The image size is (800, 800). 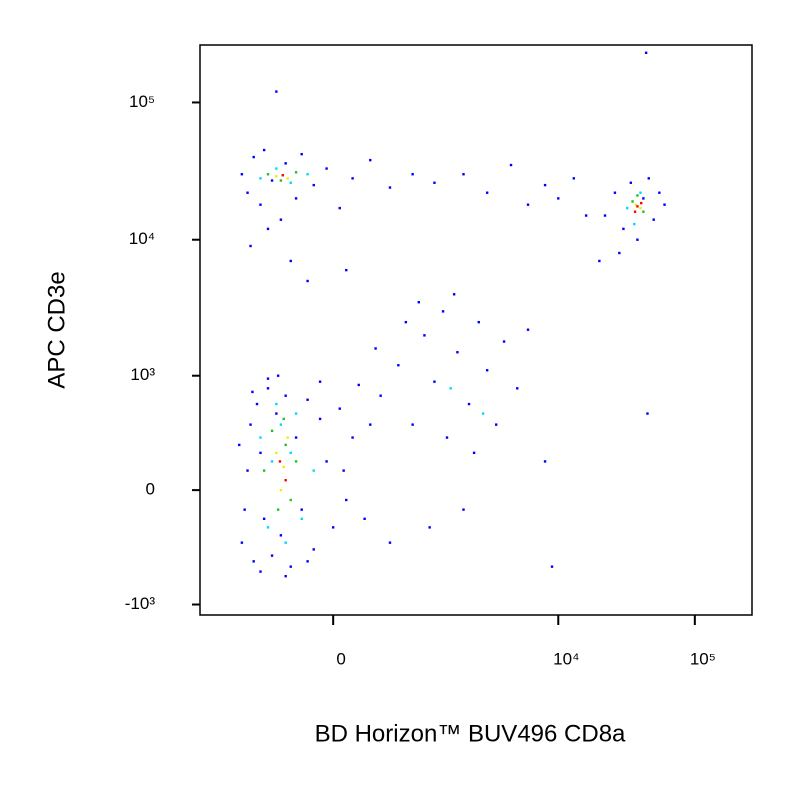 I want to click on y-tick-label: 10³, so click(x=142, y=374).